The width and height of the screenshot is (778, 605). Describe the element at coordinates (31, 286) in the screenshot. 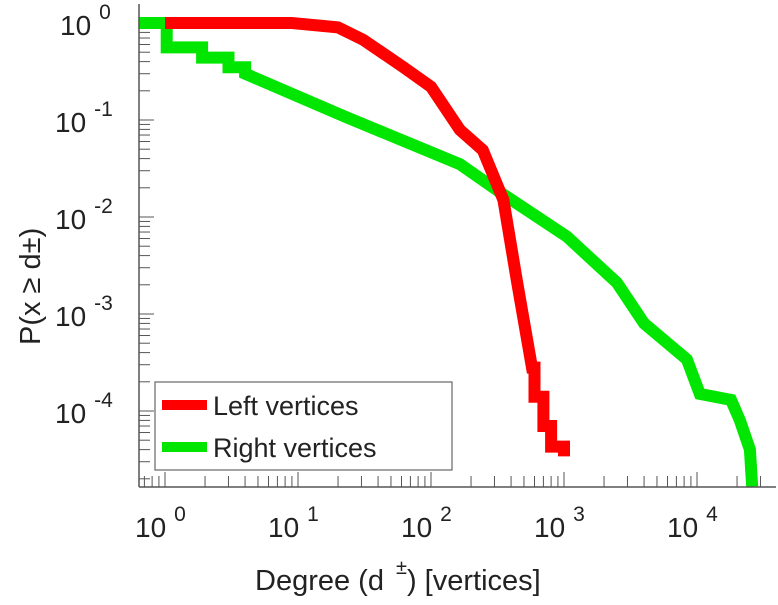

I see `y-axis-label: P(x ≥ d±)` at that location.